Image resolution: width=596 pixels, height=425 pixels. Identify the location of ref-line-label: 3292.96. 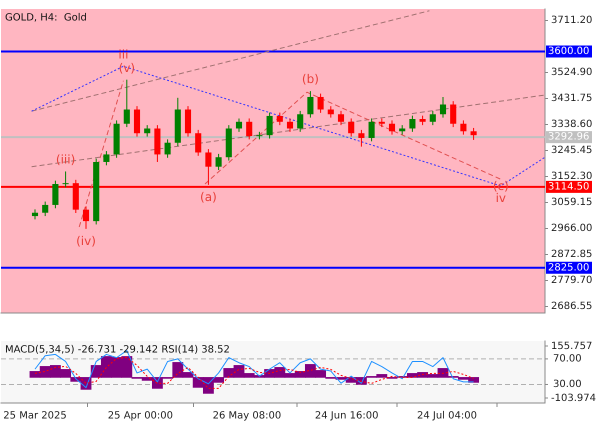
(569, 137).